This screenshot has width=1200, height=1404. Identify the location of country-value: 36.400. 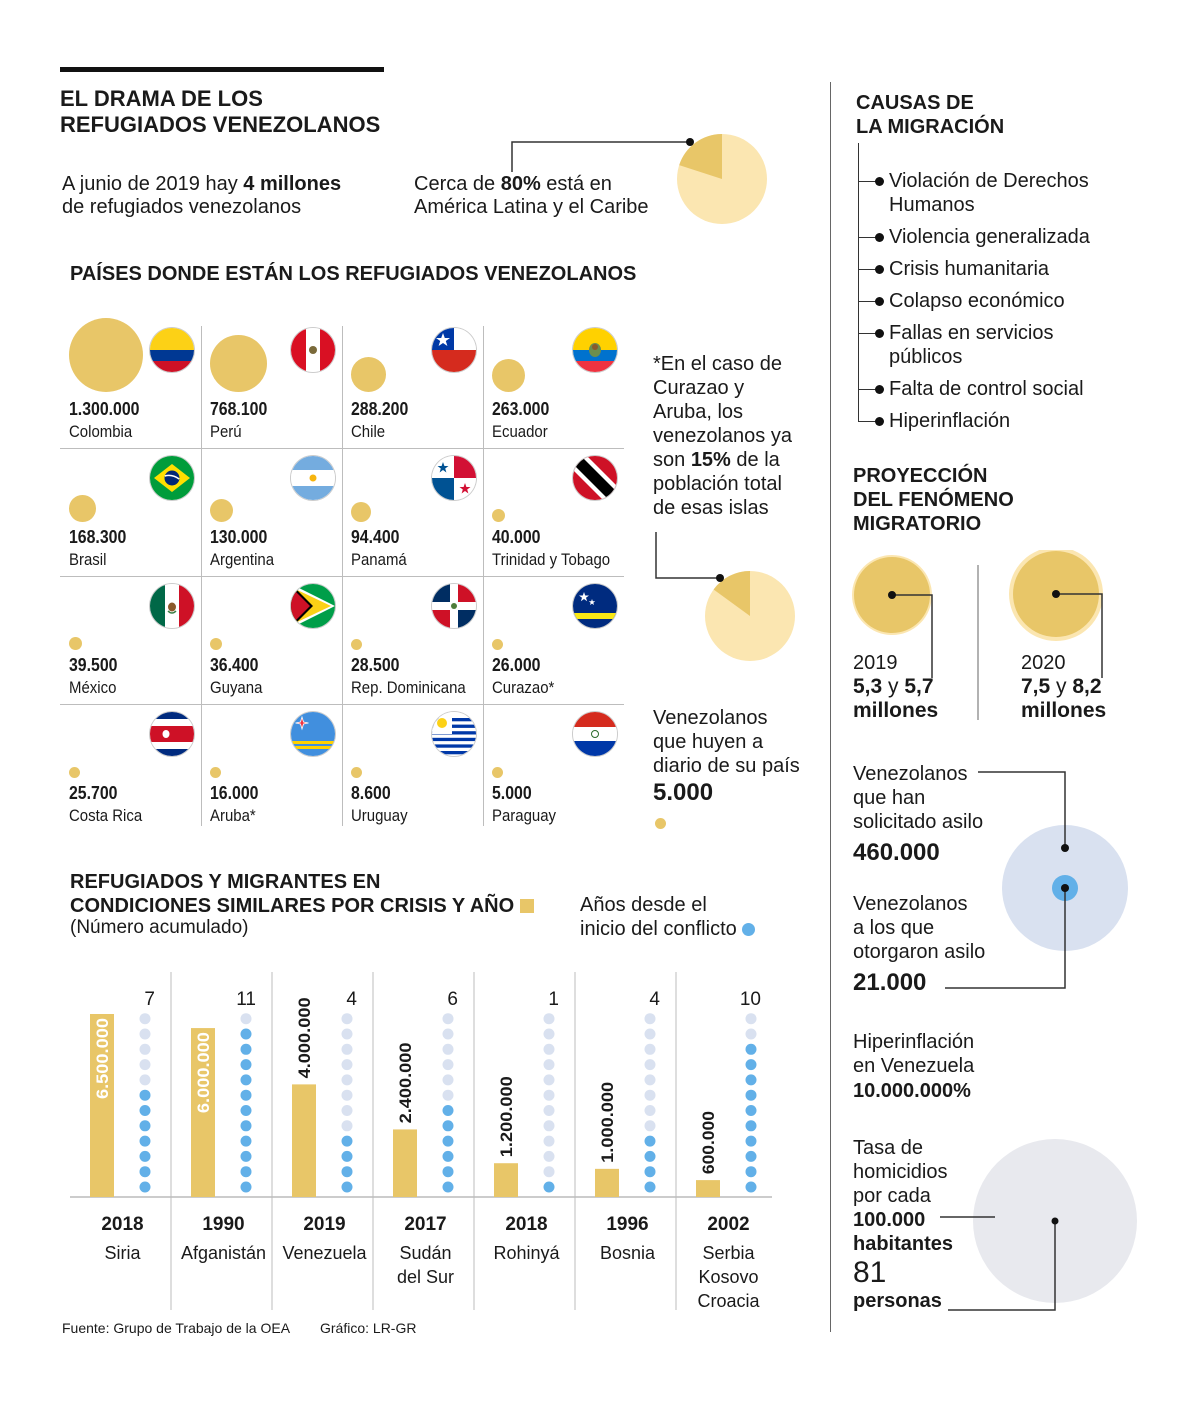
(234, 665).